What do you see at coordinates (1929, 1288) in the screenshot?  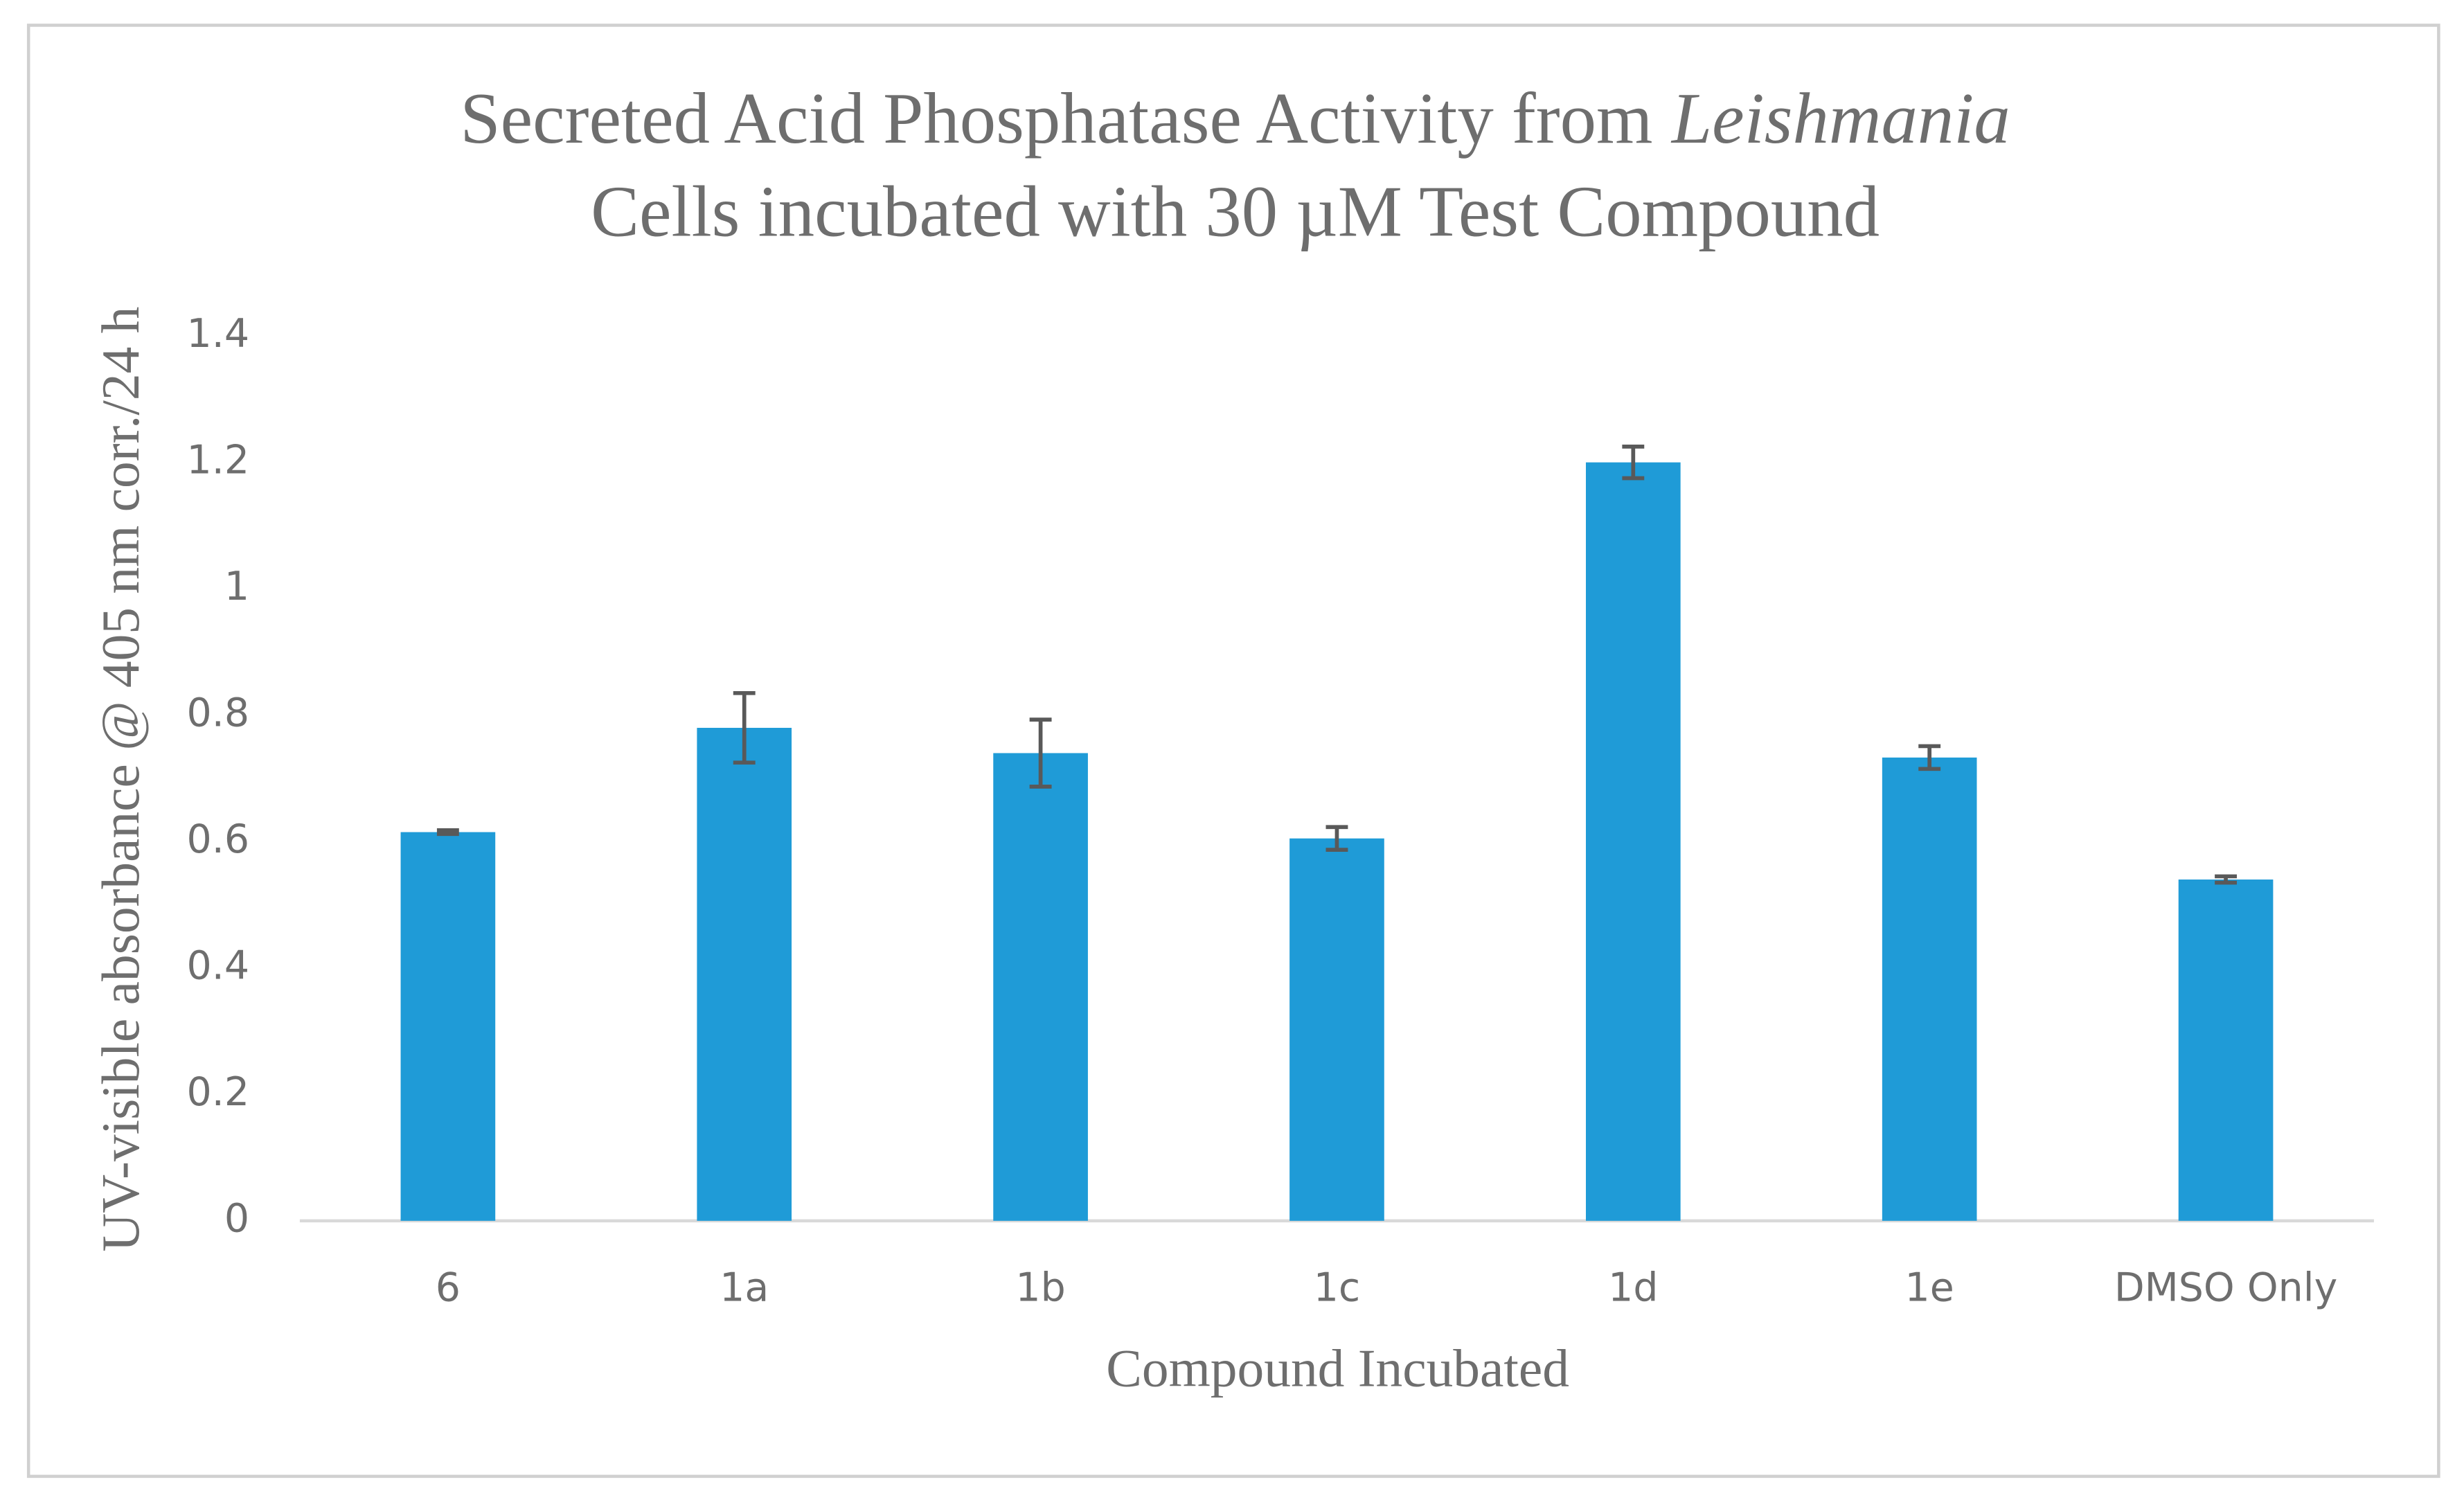 I see `x-tick-label: 1e` at bounding box center [1929, 1288].